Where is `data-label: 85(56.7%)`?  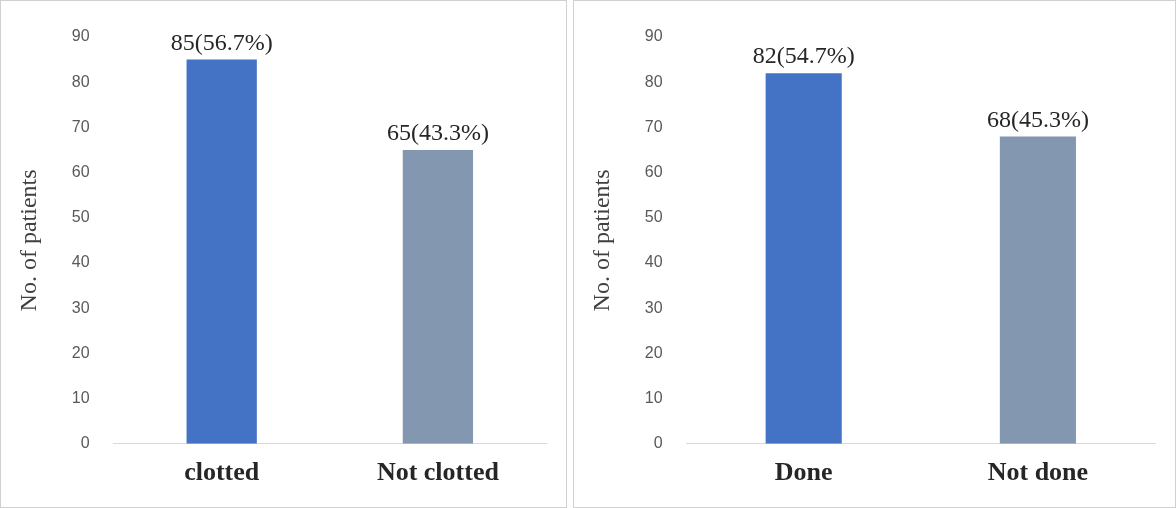 data-label: 85(56.7%) is located at coordinates (221, 41).